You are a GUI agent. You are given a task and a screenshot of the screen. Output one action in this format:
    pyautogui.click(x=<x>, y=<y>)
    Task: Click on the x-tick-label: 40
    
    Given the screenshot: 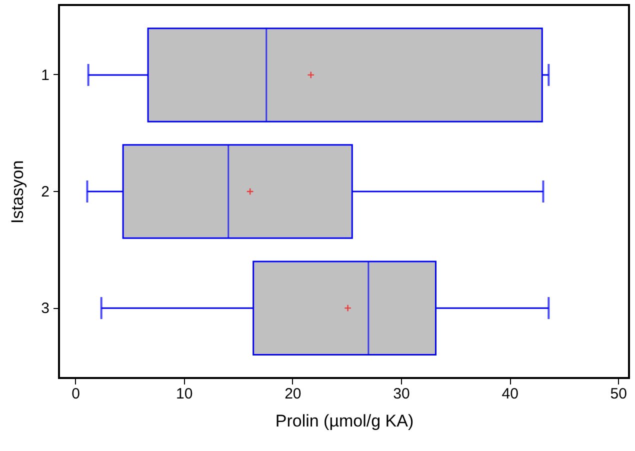 What is the action you would take?
    pyautogui.click(x=510, y=394)
    